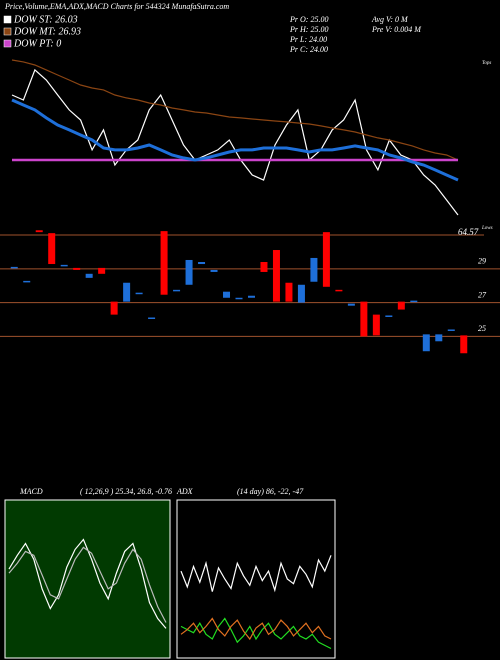 The height and width of the screenshot is (660, 500). Describe the element at coordinates (482, 328) in the screenshot. I see `y-tick-label: 25` at that location.